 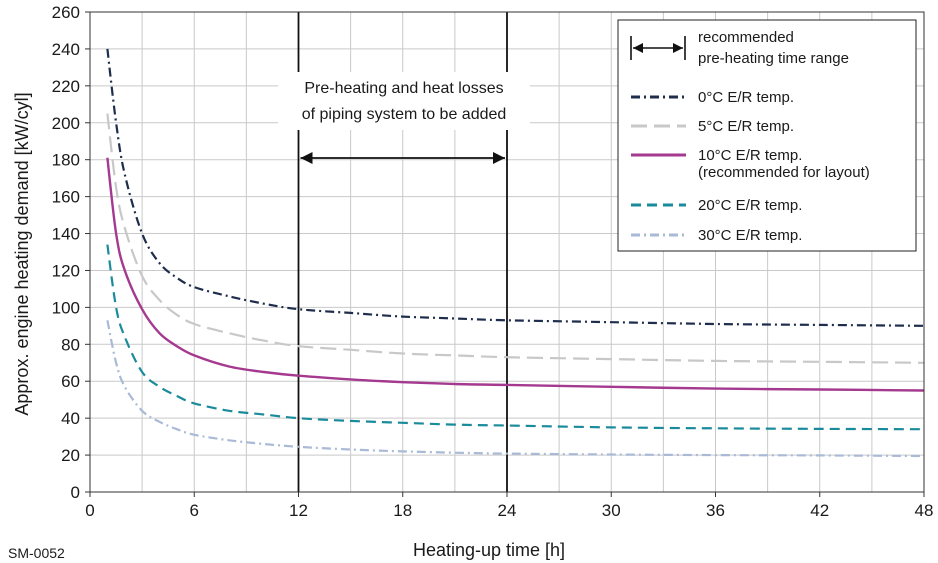 I want to click on range-arrow-head-right, so click(x=499, y=158).